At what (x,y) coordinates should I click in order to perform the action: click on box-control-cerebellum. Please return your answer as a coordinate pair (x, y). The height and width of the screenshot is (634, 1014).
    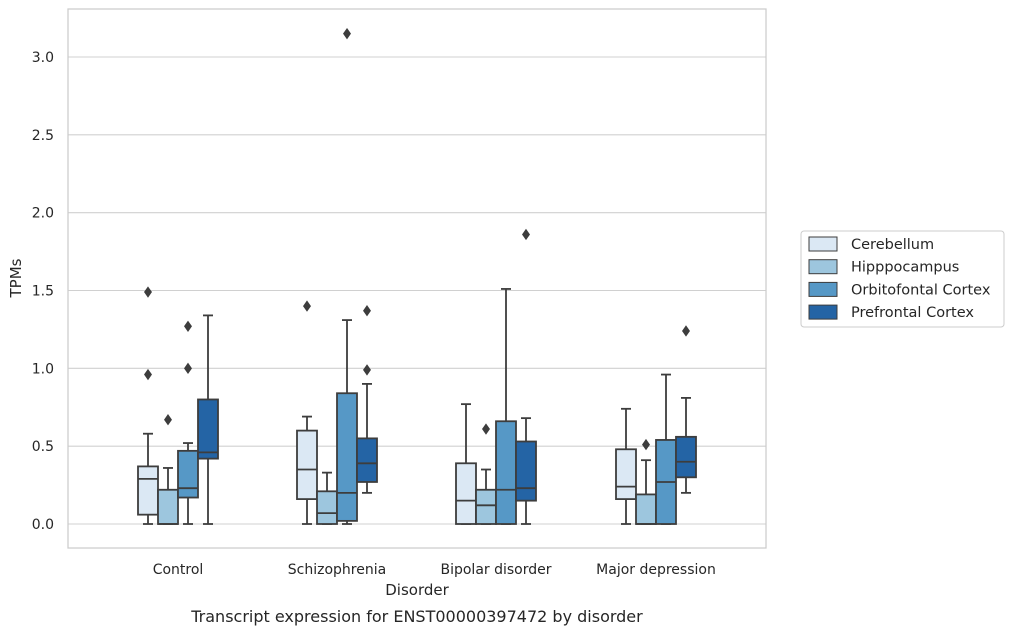
    Looking at the image, I should click on (148, 405).